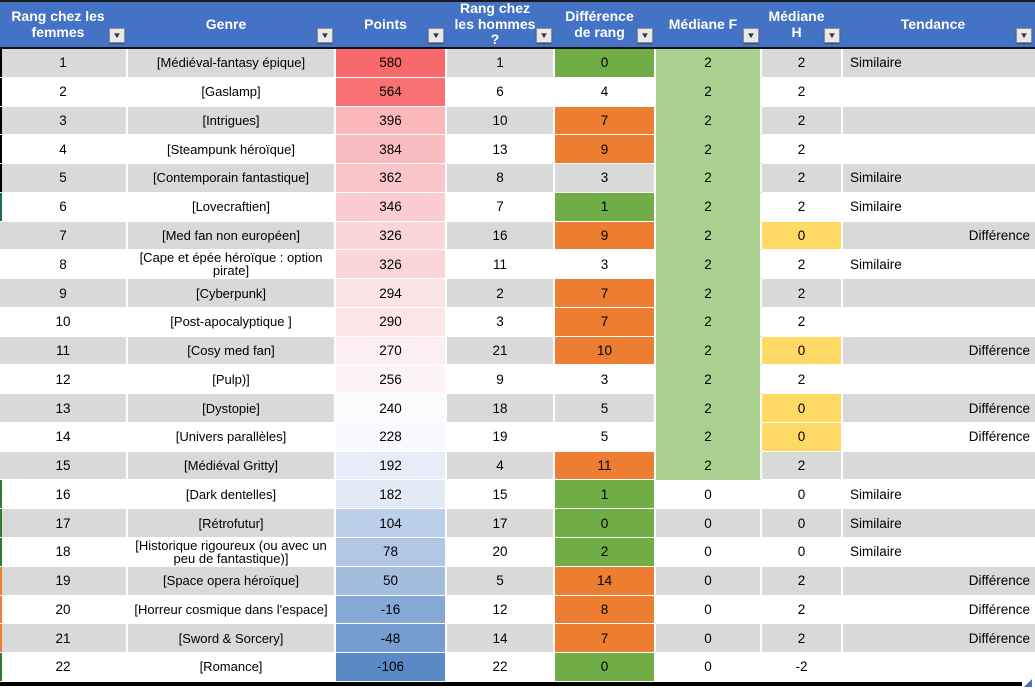  What do you see at coordinates (64, 178) in the screenshot?
I see `cell-rang-femmes: 5` at bounding box center [64, 178].